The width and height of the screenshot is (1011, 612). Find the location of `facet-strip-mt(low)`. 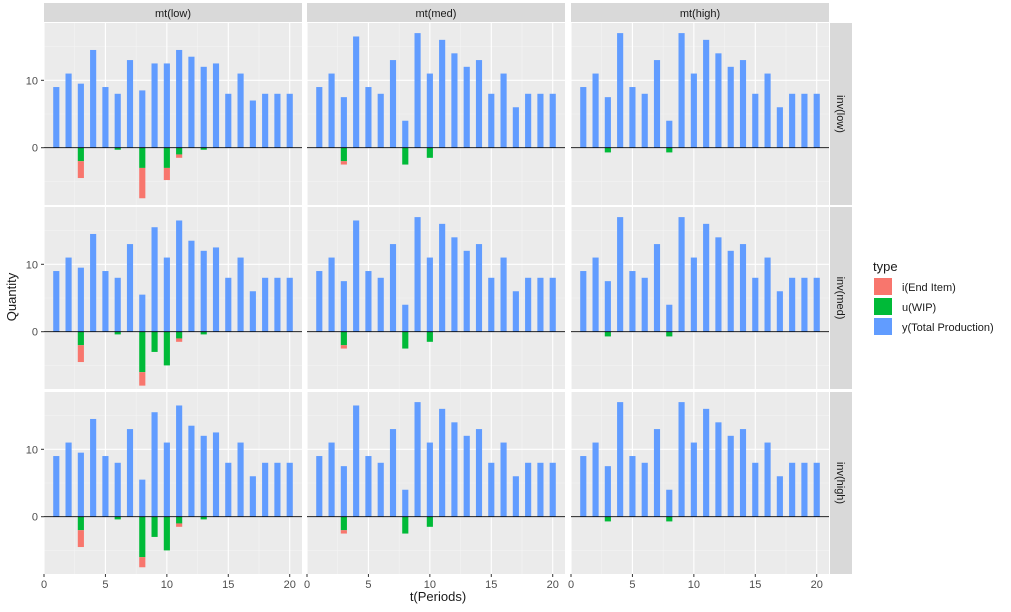

facet-strip-mt(low) is located at coordinates (173, 12).